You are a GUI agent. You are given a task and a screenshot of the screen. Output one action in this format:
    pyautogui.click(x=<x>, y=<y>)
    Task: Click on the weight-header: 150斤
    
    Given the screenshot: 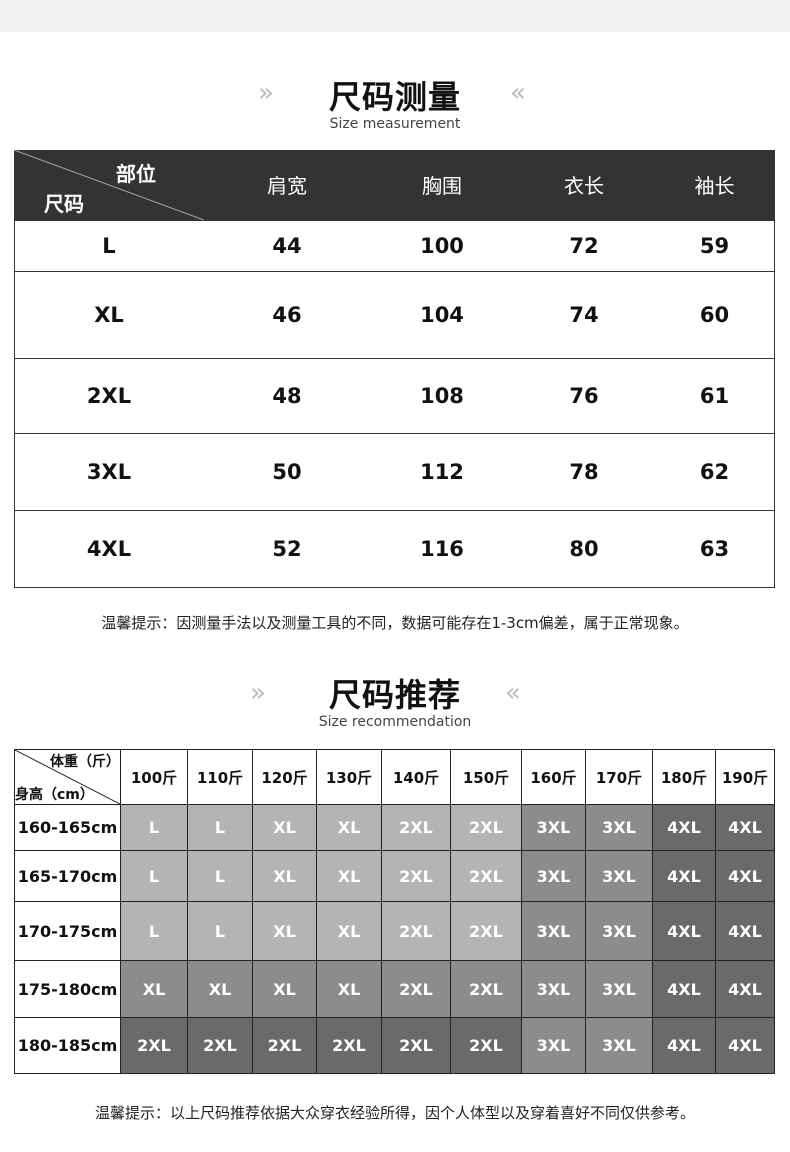 What is the action you would take?
    pyautogui.click(x=486, y=777)
    